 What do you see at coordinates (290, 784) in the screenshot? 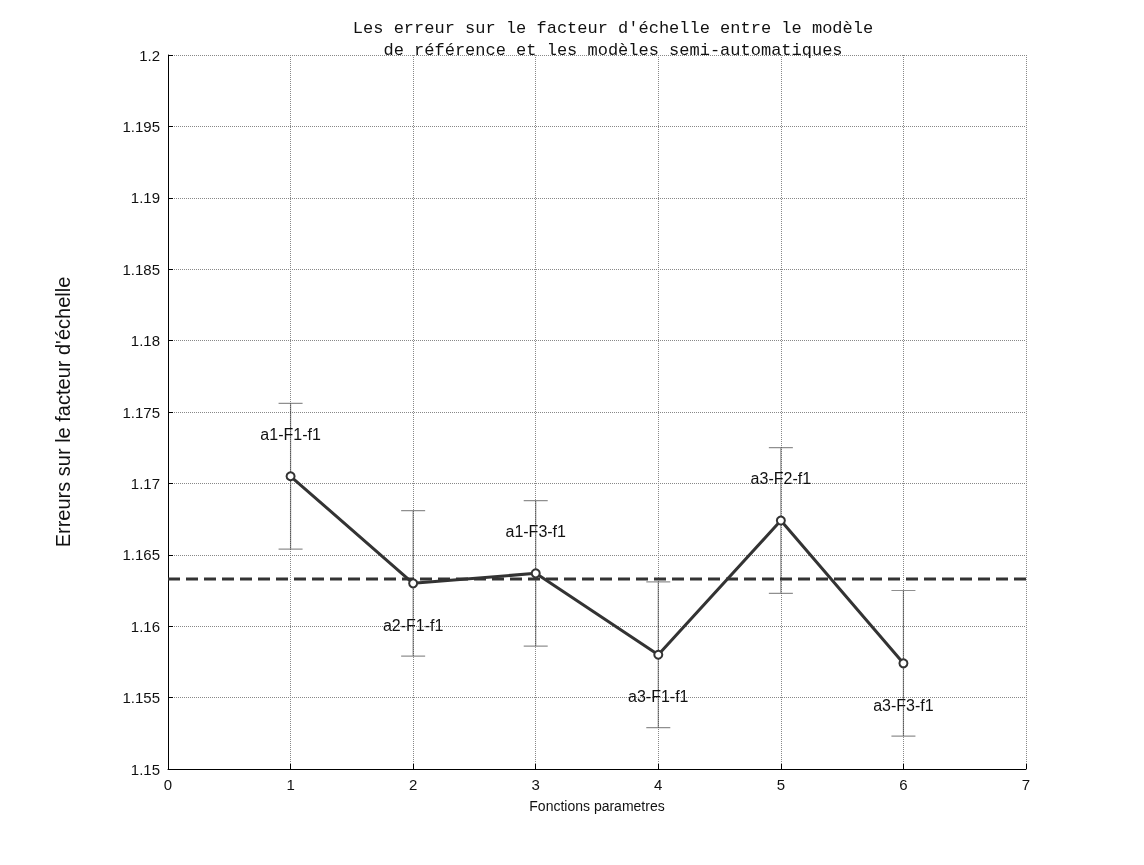
I see `x-tick-label: 1` at bounding box center [290, 784].